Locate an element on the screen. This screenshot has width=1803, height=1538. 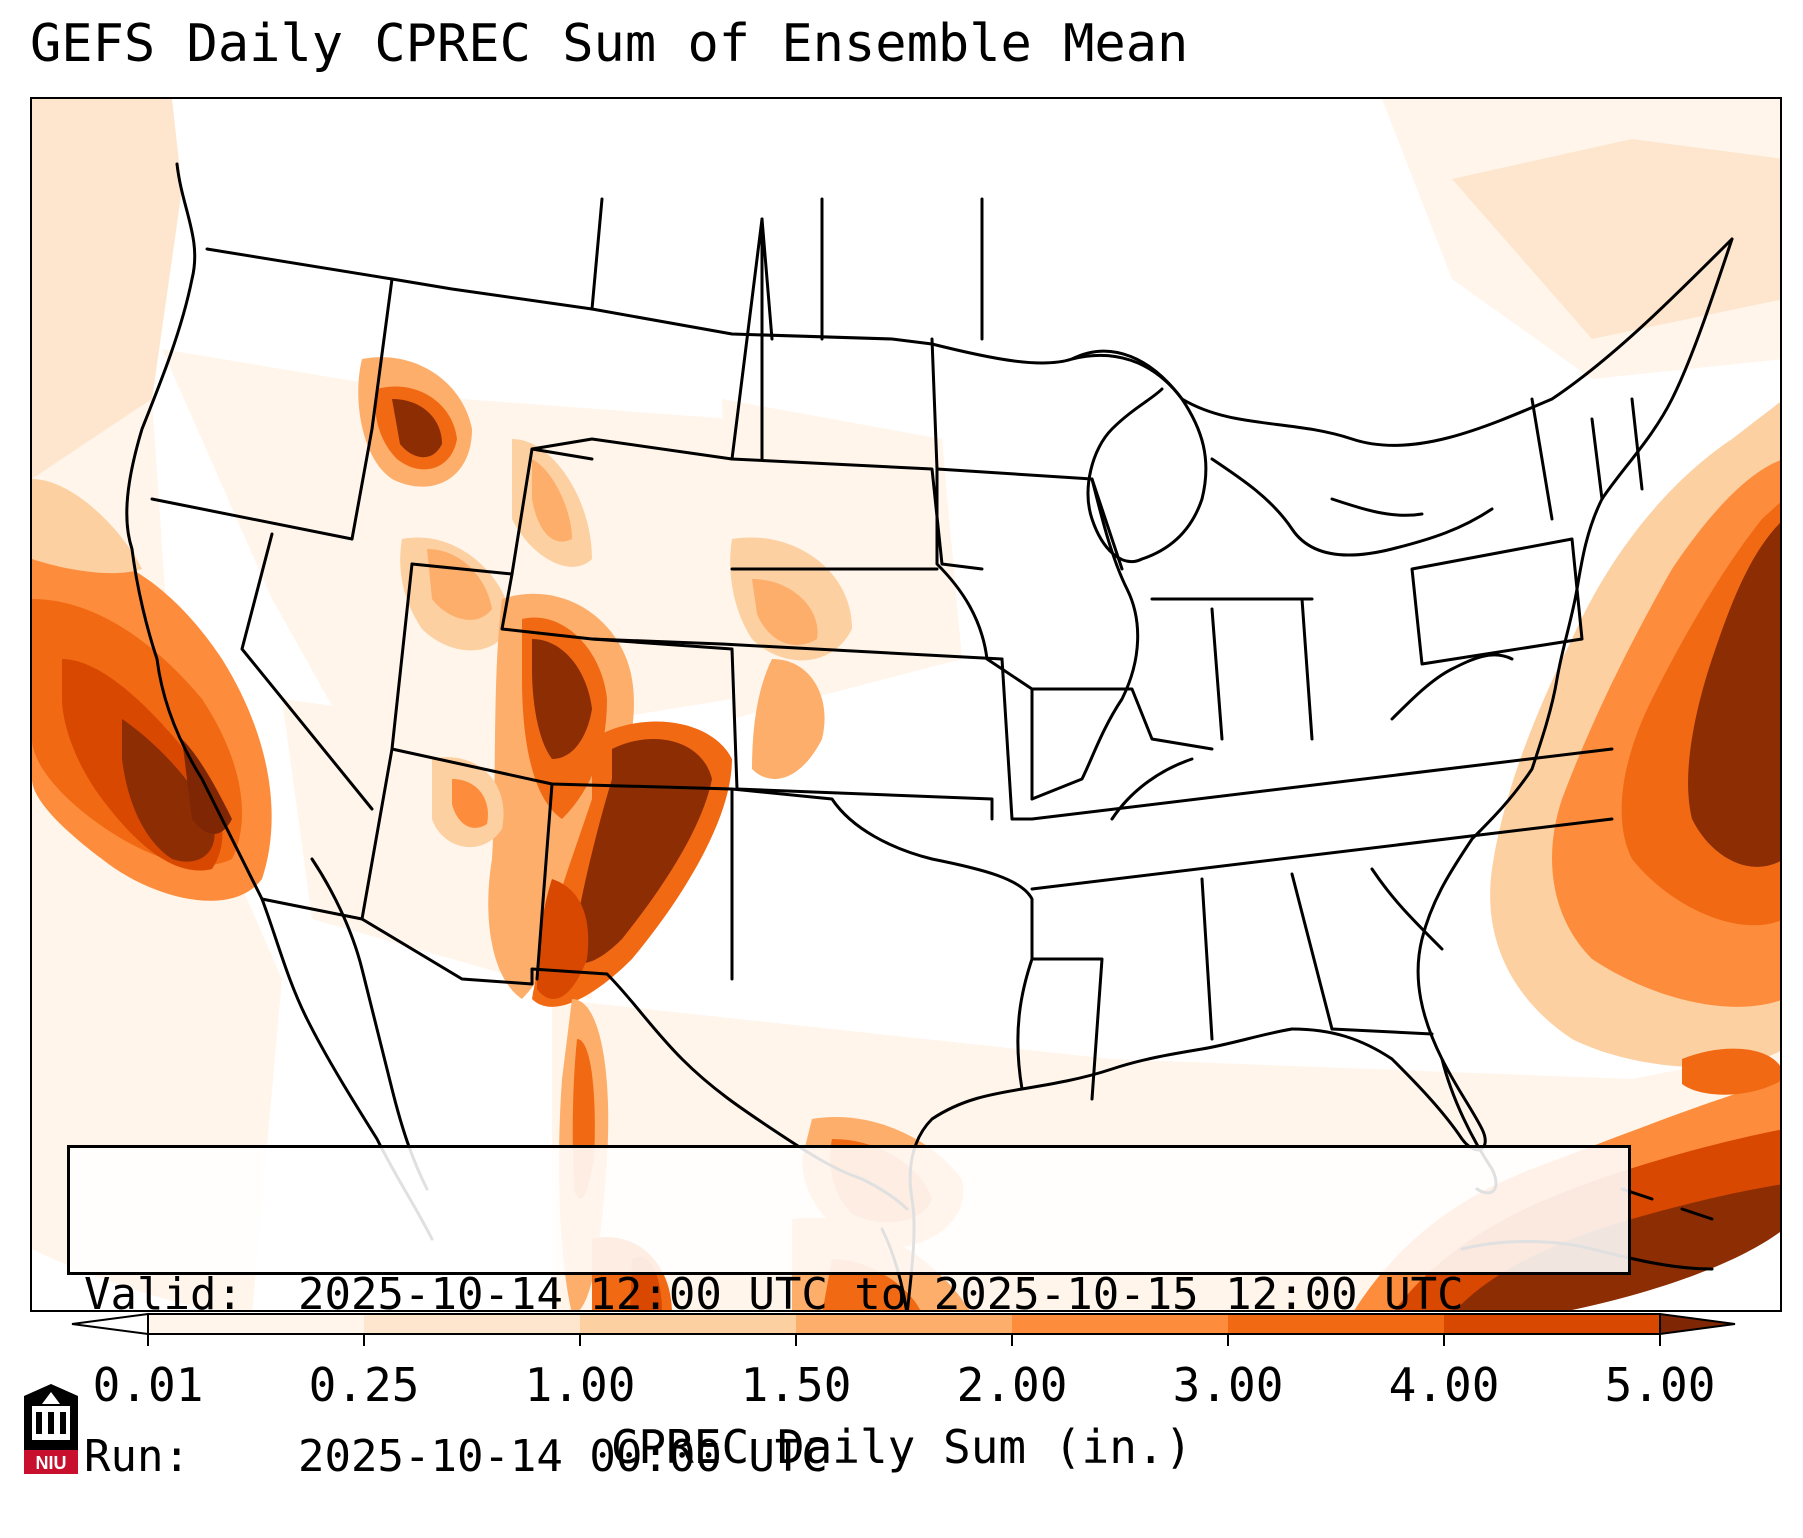
colorbar is located at coordinates (903, 1329).